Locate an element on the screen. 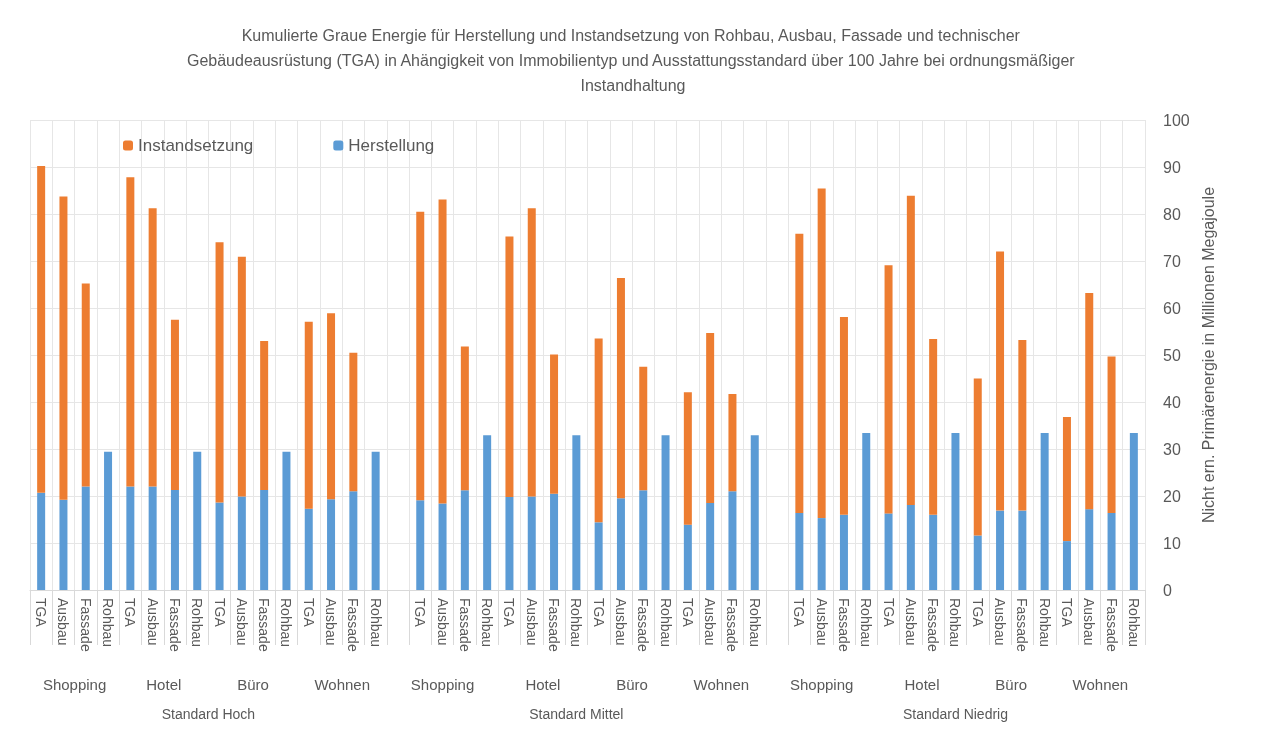  y-tick-label: 10 is located at coordinates (1172, 543).